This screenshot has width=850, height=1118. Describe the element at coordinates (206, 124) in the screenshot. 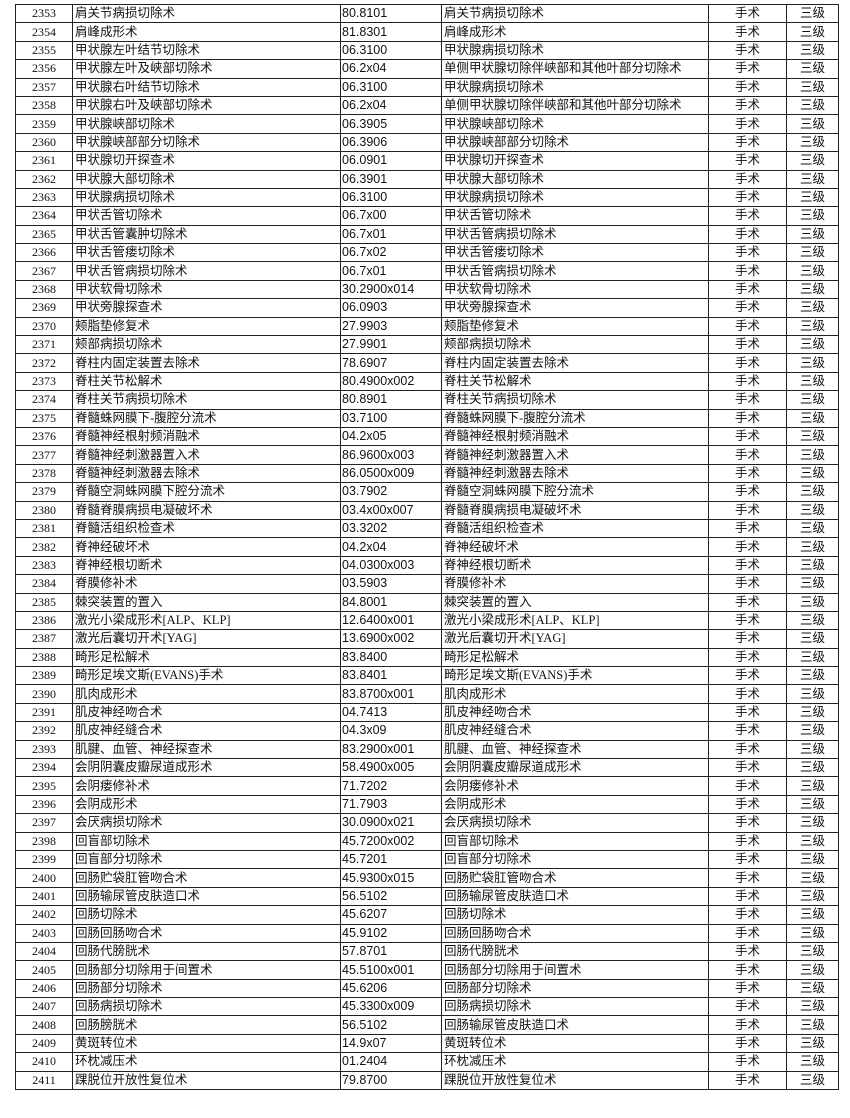

I see `operation-name-cell: 甲状腺峡部切除术` at that location.